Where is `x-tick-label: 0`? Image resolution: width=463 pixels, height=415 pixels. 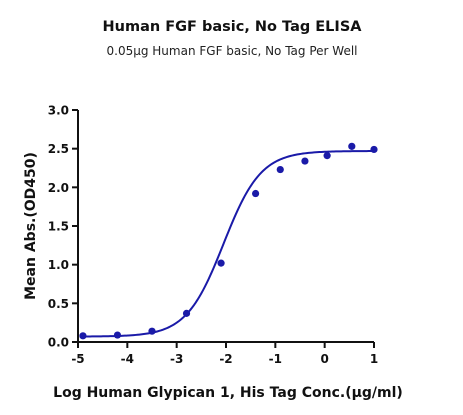
x-tick-label: 0 is located at coordinates (324, 359).